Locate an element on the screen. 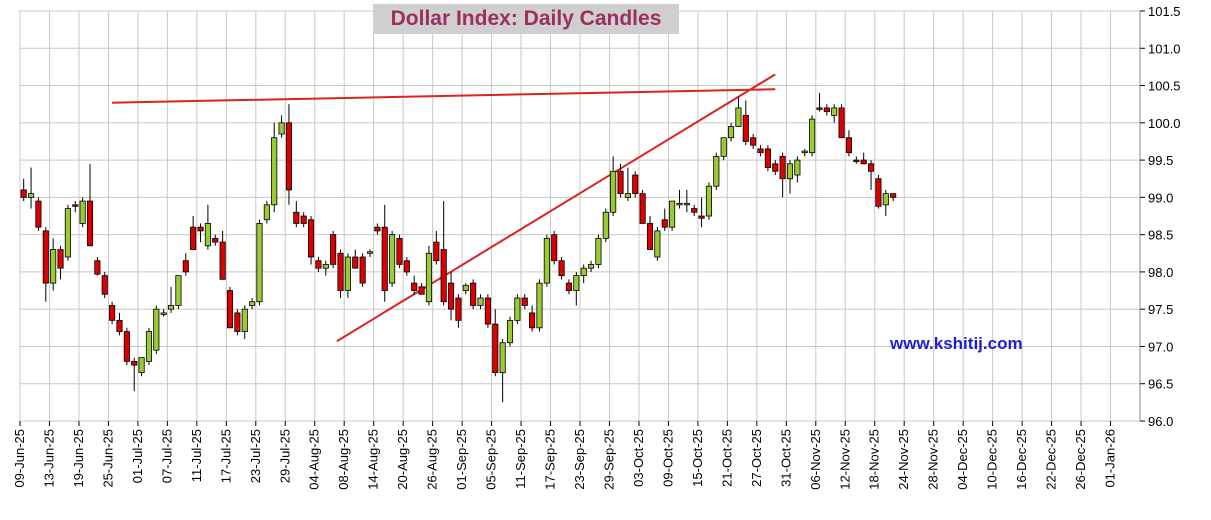 The width and height of the screenshot is (1211, 520). y-tick-label: 101.0 is located at coordinates (1164, 48).